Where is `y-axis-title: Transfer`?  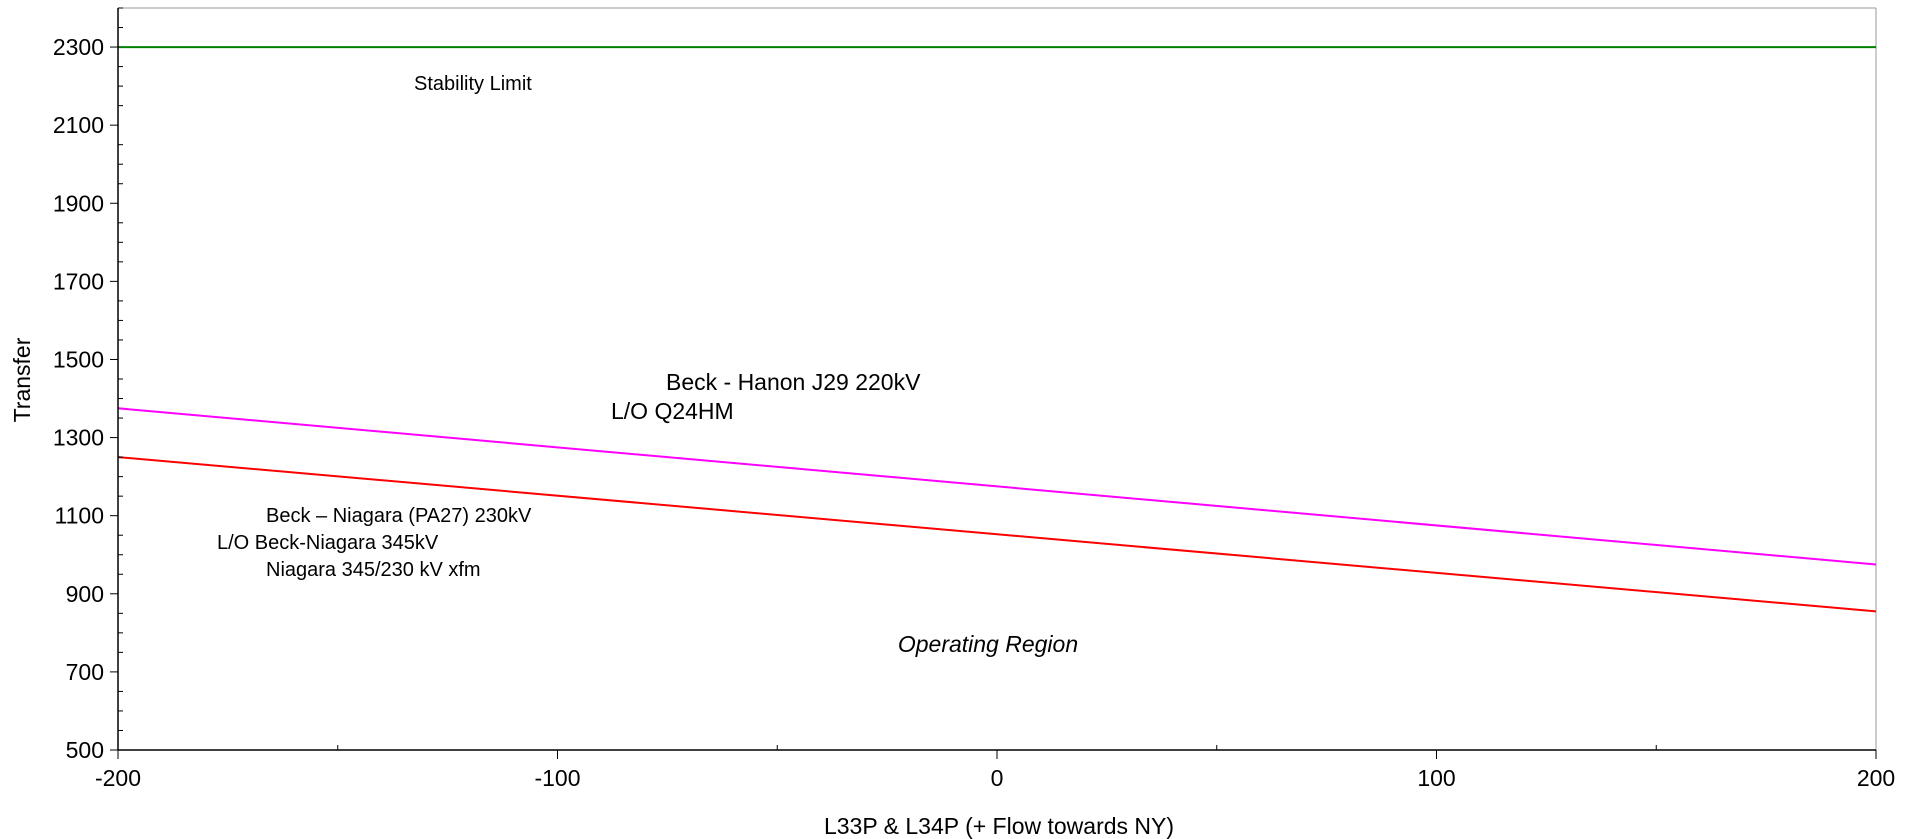 y-axis-title: Transfer is located at coordinates (22, 379).